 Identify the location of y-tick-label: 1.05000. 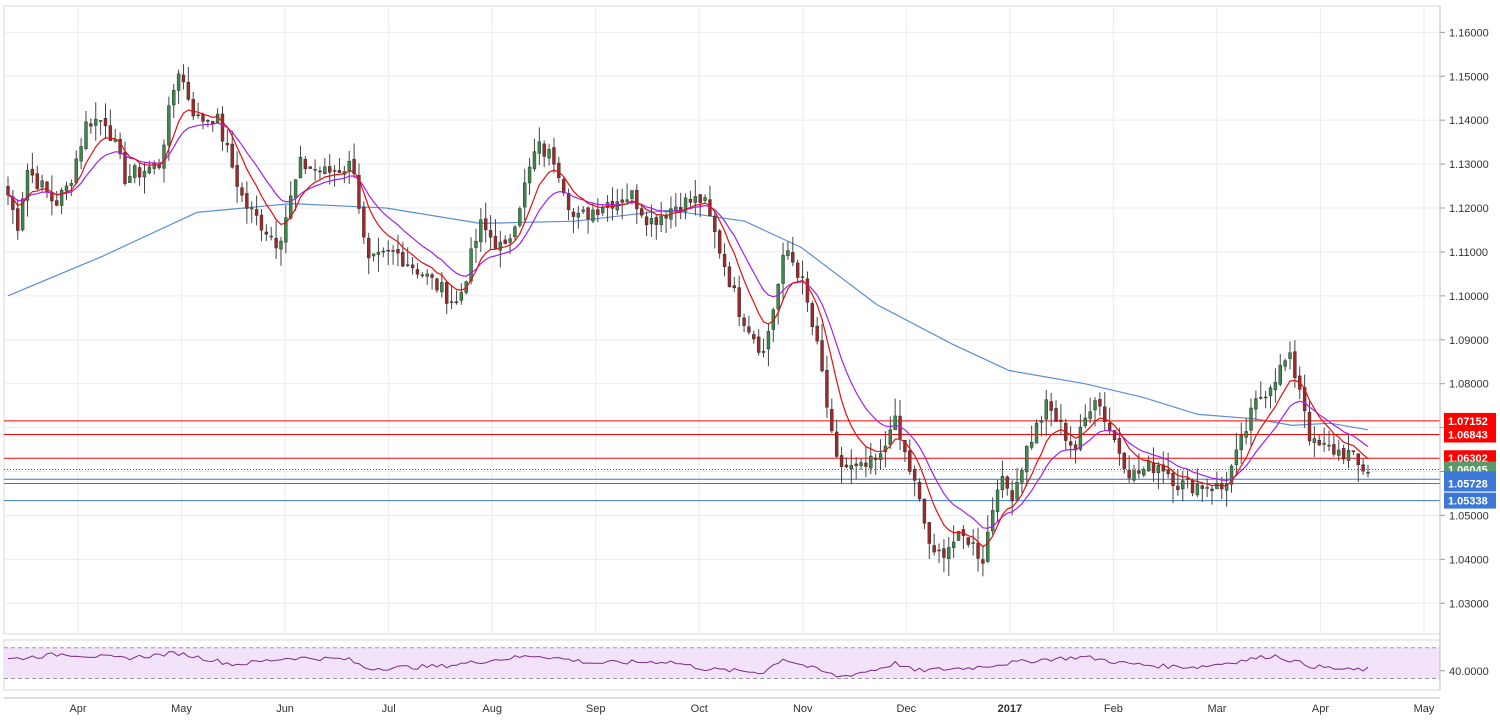
(1469, 516).